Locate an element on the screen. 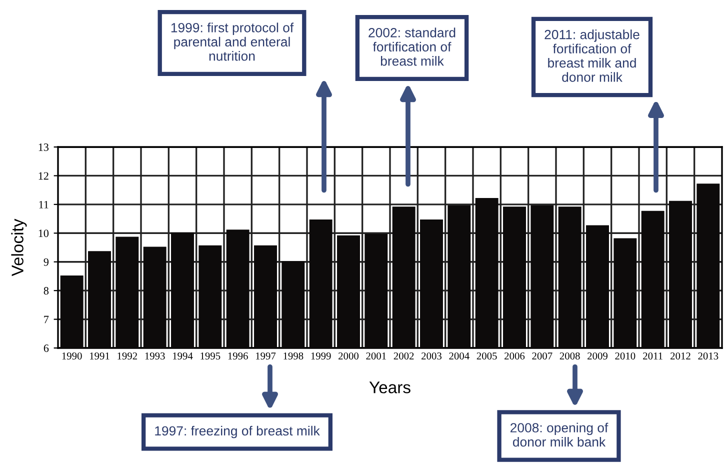  x-tick-label: 2003 is located at coordinates (432, 356).